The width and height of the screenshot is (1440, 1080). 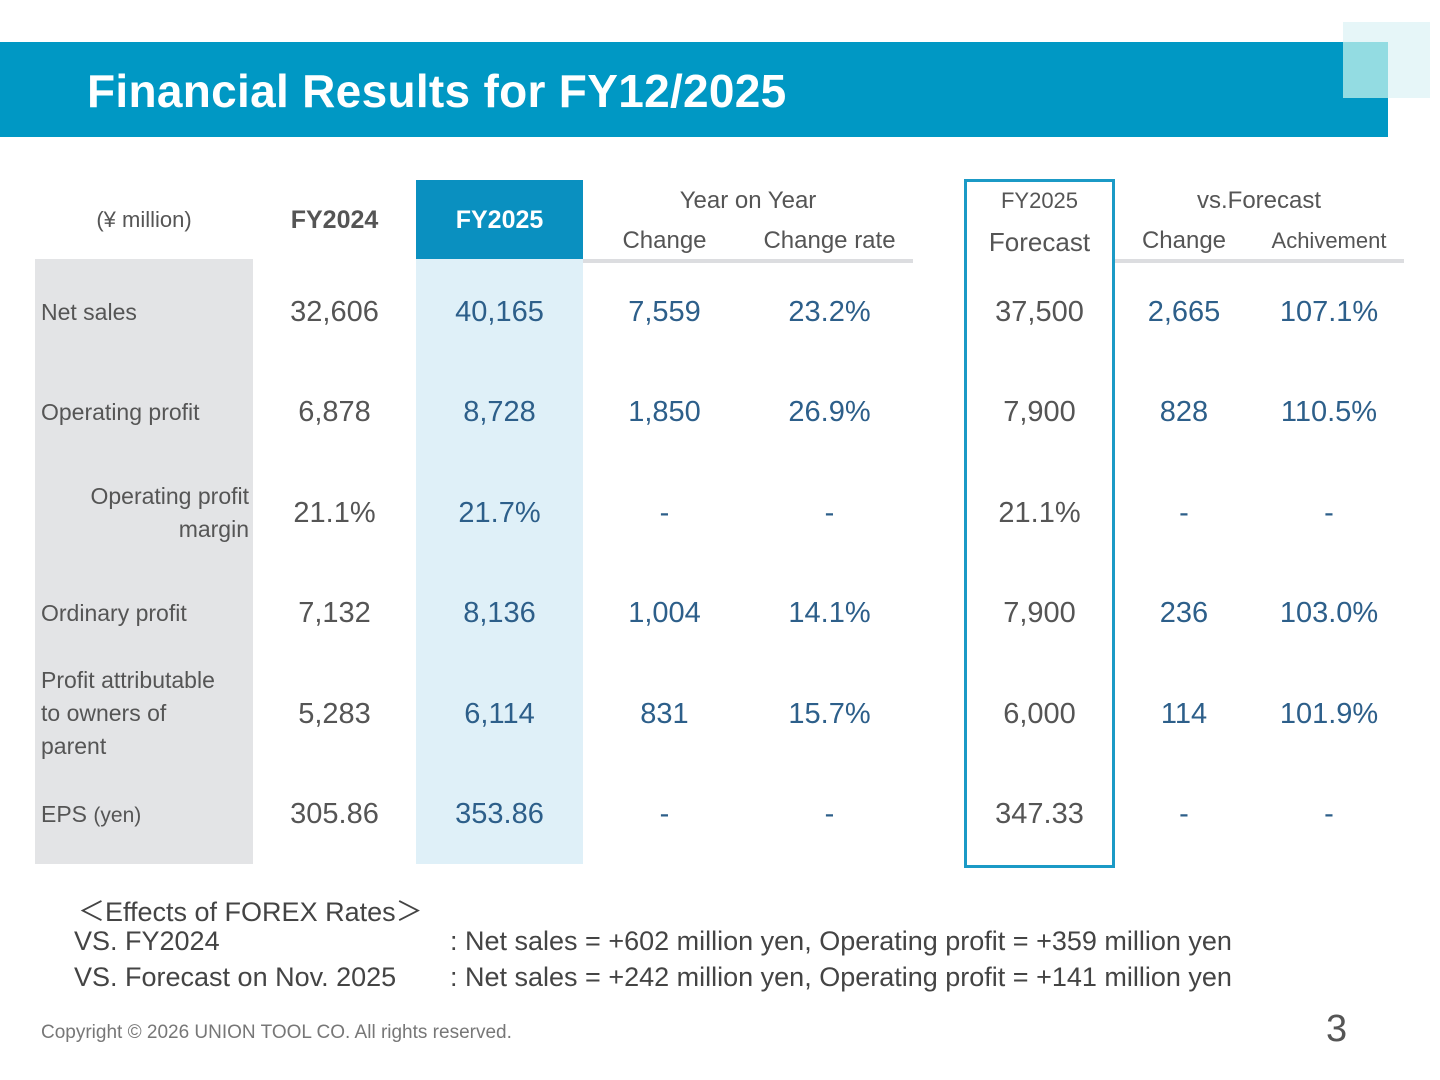 I want to click on cell-vs-achievement: 107.1%, so click(x=1329, y=311).